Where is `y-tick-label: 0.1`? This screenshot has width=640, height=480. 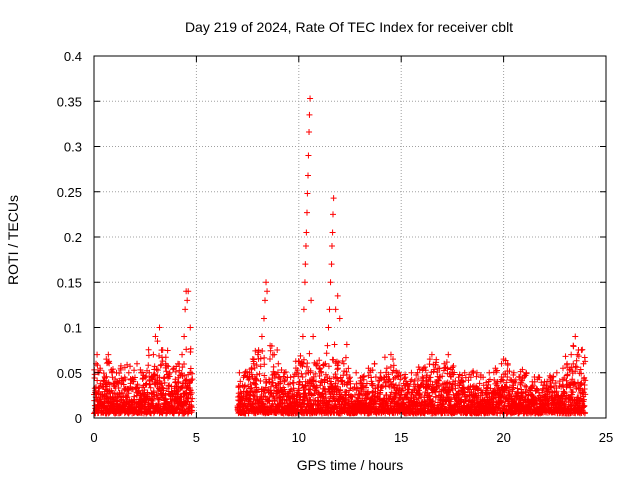 y-tick-label: 0.1 is located at coordinates (73, 328).